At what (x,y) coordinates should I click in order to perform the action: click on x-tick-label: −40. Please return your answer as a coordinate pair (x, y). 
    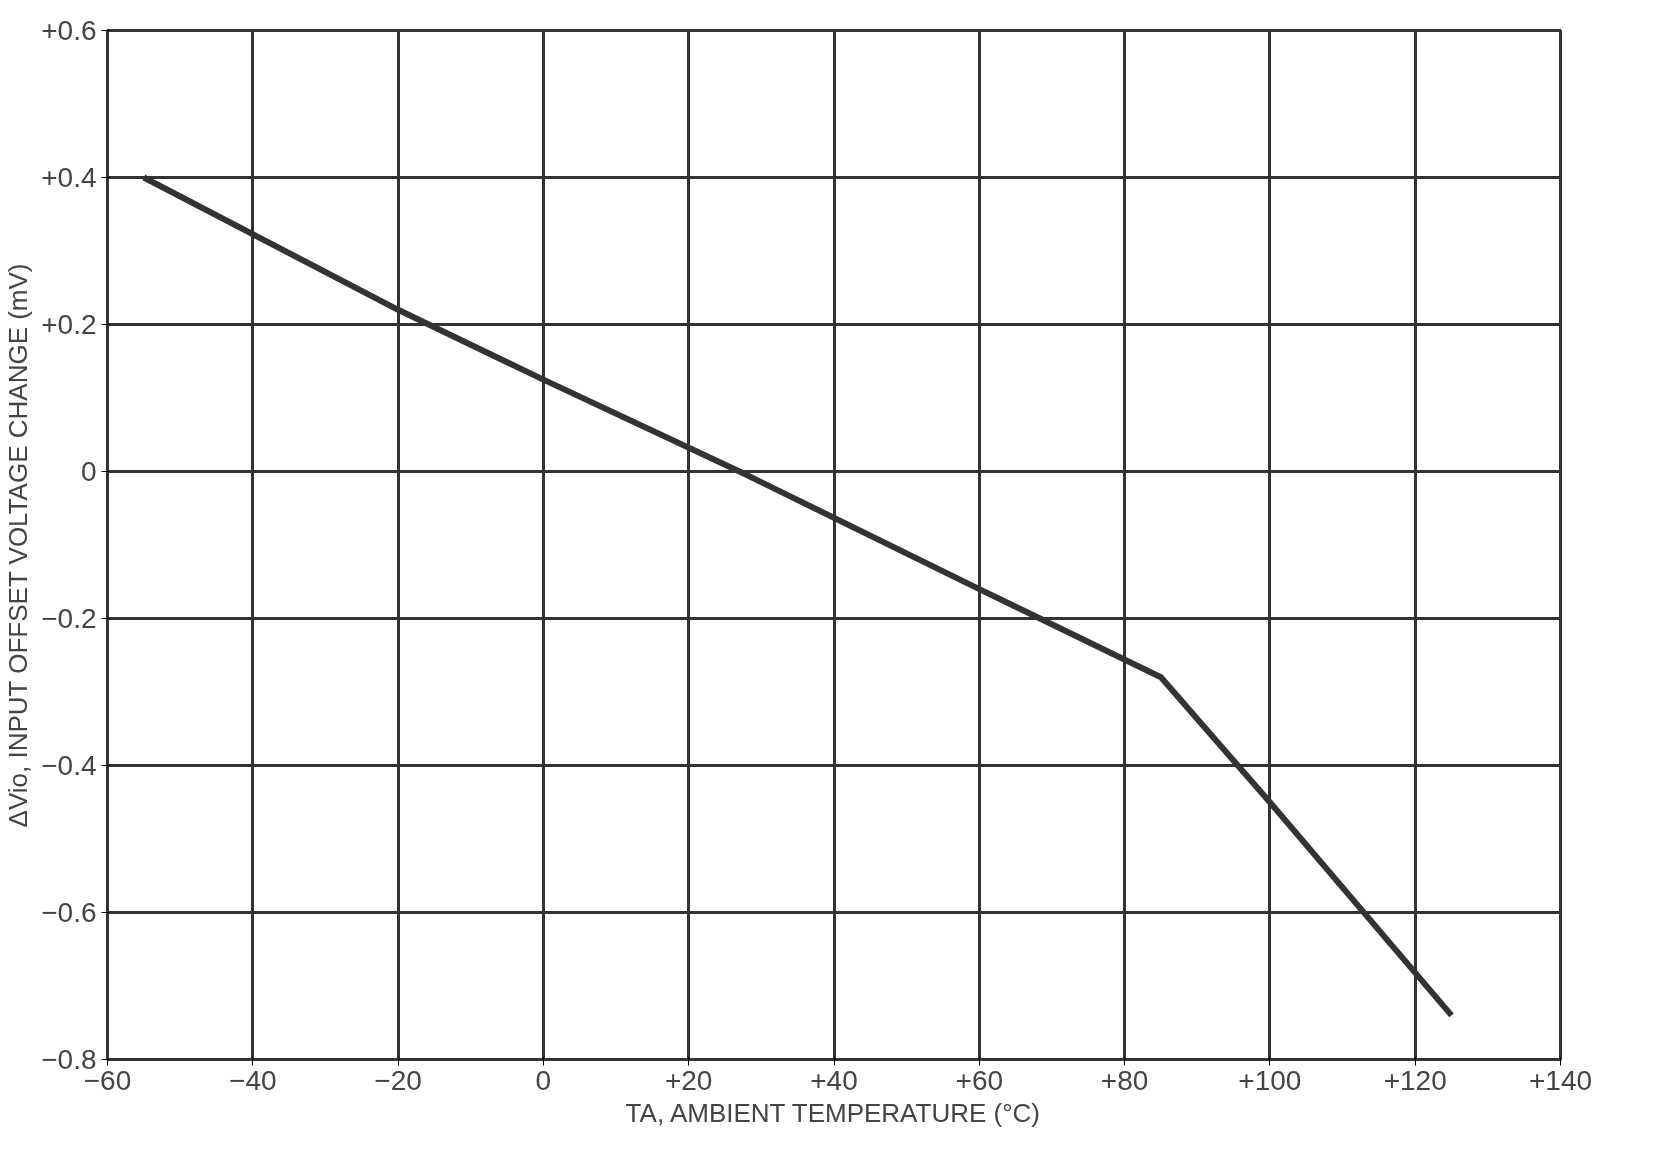
    Looking at the image, I should click on (253, 1080).